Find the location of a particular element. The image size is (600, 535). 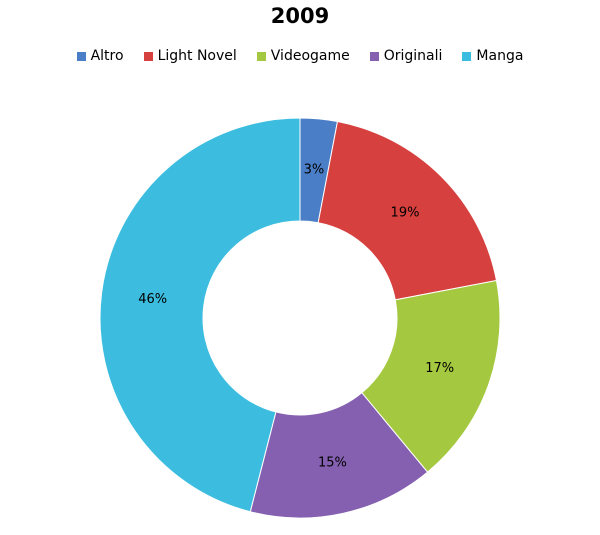

legend-label: Originali is located at coordinates (413, 56).